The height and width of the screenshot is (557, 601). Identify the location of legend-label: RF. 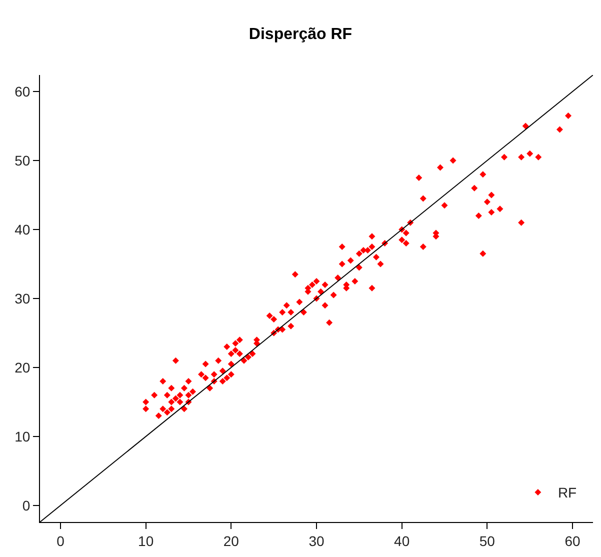
(567, 492).